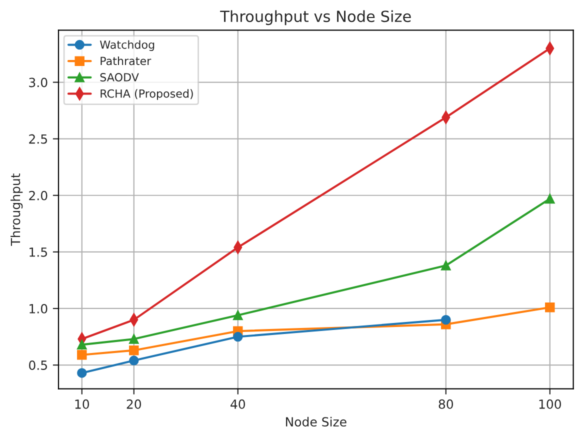  Describe the element at coordinates (127, 45) in the screenshot. I see `legend-label: Watchdog` at that location.